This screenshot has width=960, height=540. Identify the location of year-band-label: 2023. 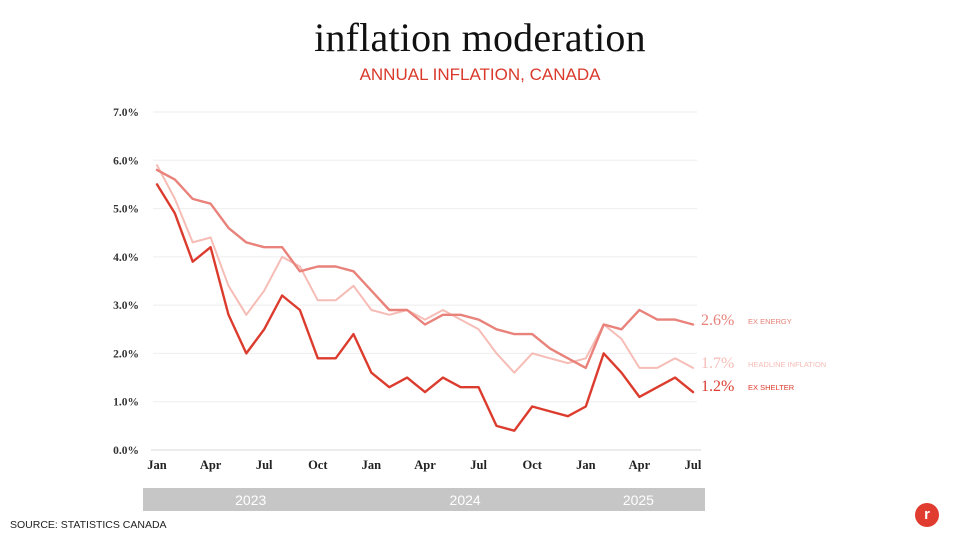
(250, 500).